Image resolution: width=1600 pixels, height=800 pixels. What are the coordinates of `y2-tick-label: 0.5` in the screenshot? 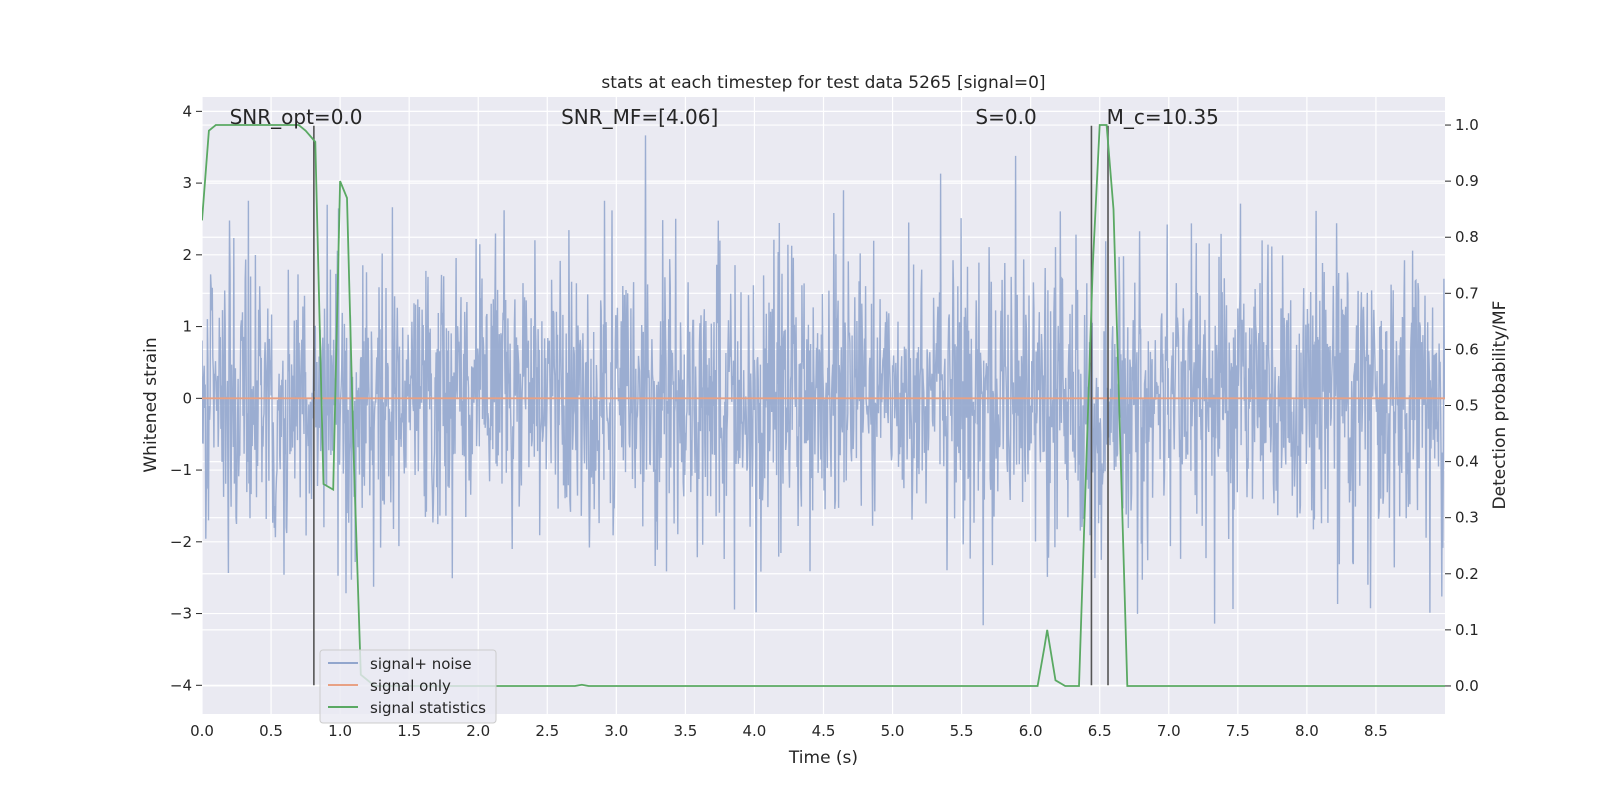 It's located at (1467, 406).